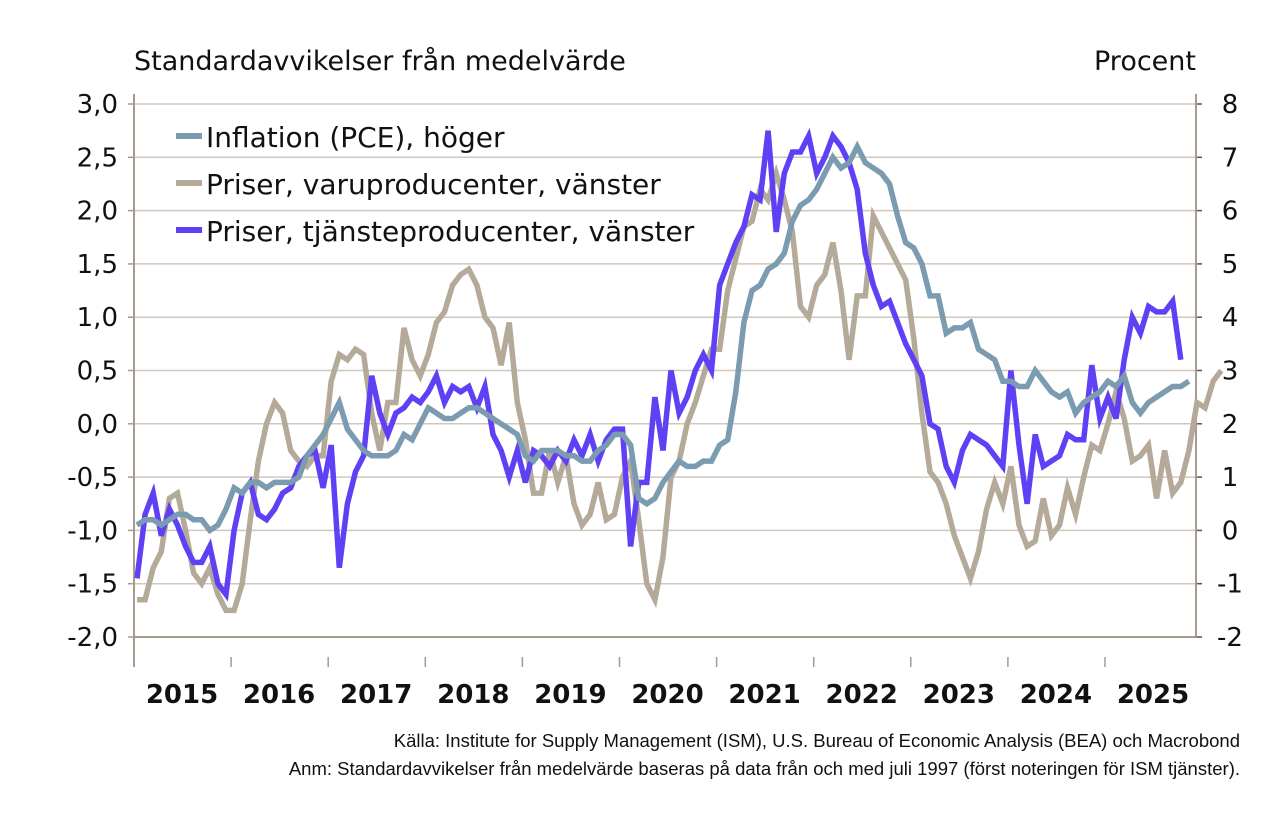 The height and width of the screenshot is (828, 1288). I want to click on left-tick-label: 2,5, so click(97, 158).